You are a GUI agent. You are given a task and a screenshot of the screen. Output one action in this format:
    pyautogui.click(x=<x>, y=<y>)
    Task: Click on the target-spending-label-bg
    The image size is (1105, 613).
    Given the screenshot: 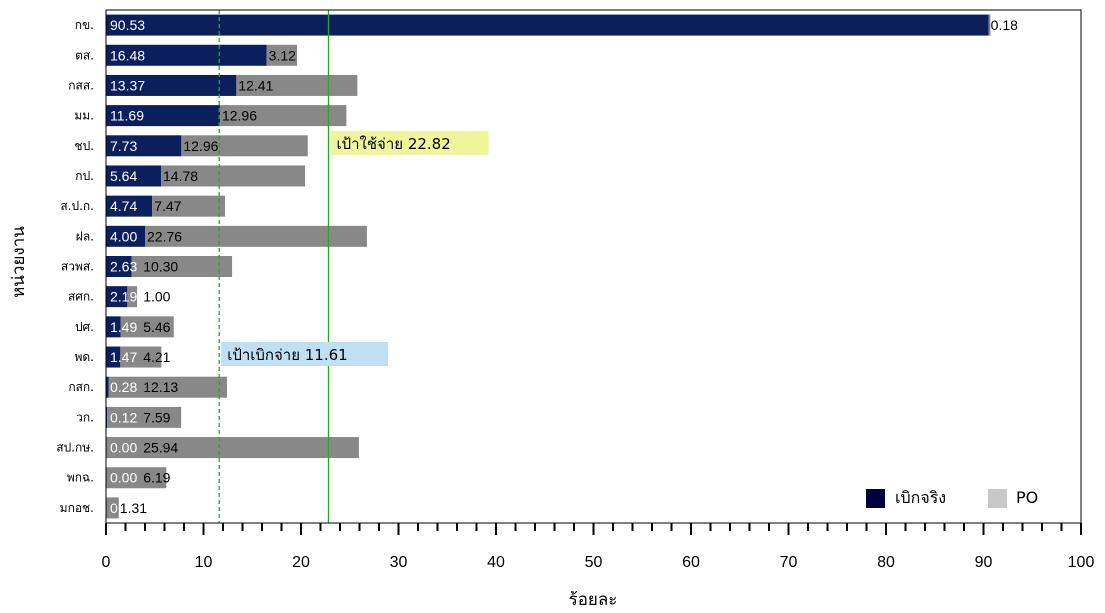 What is the action you would take?
    pyautogui.click(x=409, y=142)
    